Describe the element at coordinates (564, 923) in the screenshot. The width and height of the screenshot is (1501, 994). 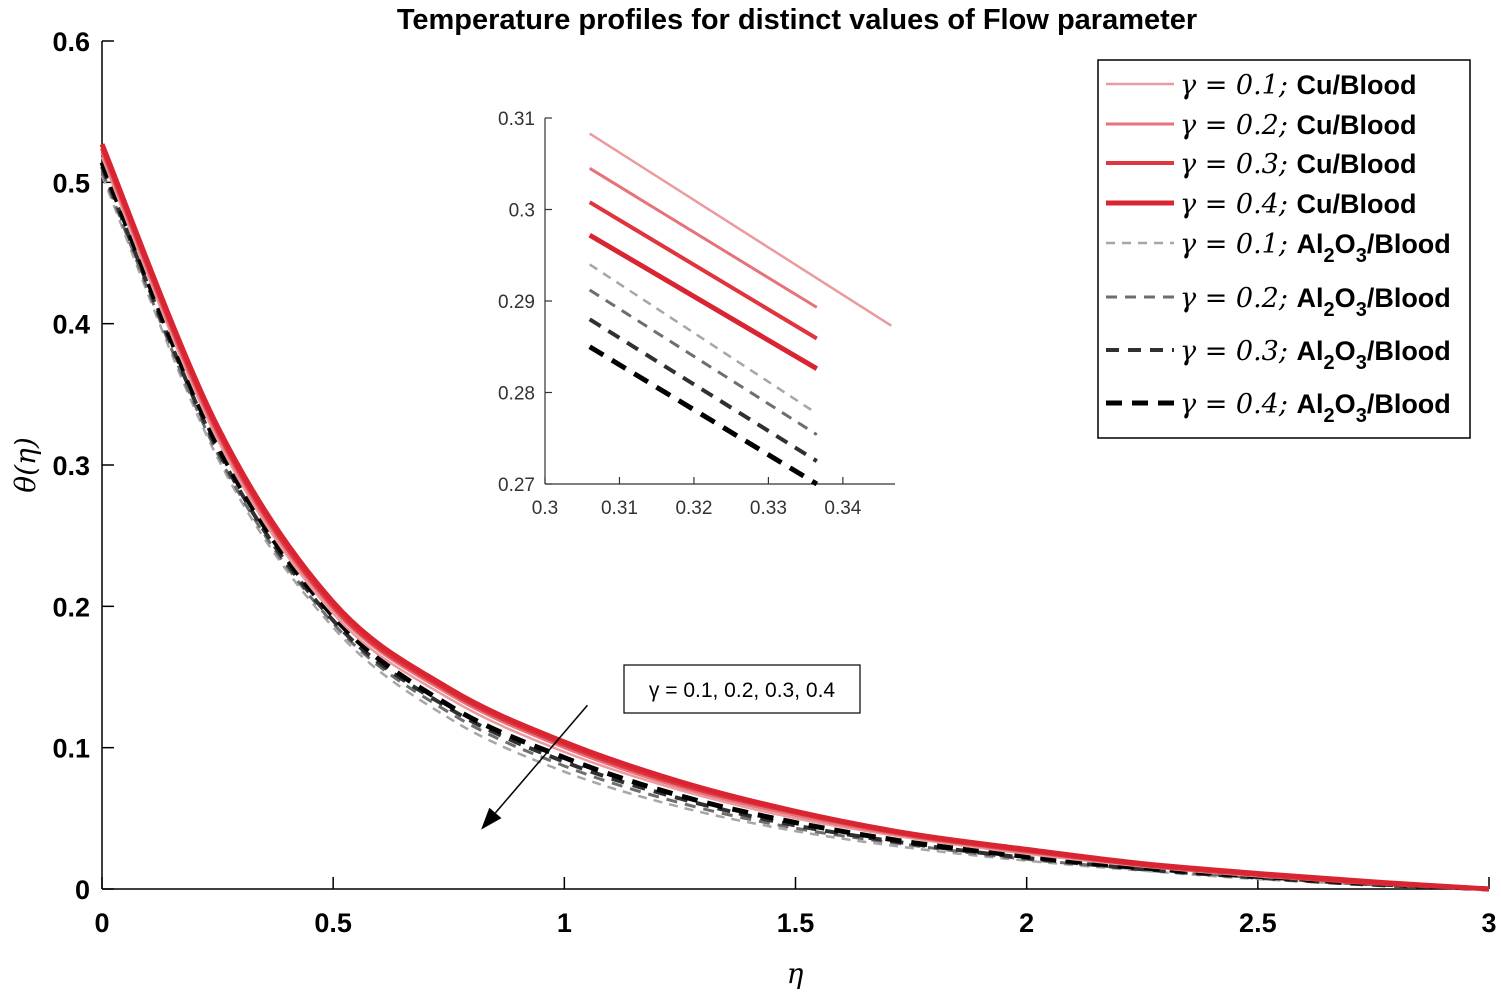
I see `x-tick-label: 1` at that location.